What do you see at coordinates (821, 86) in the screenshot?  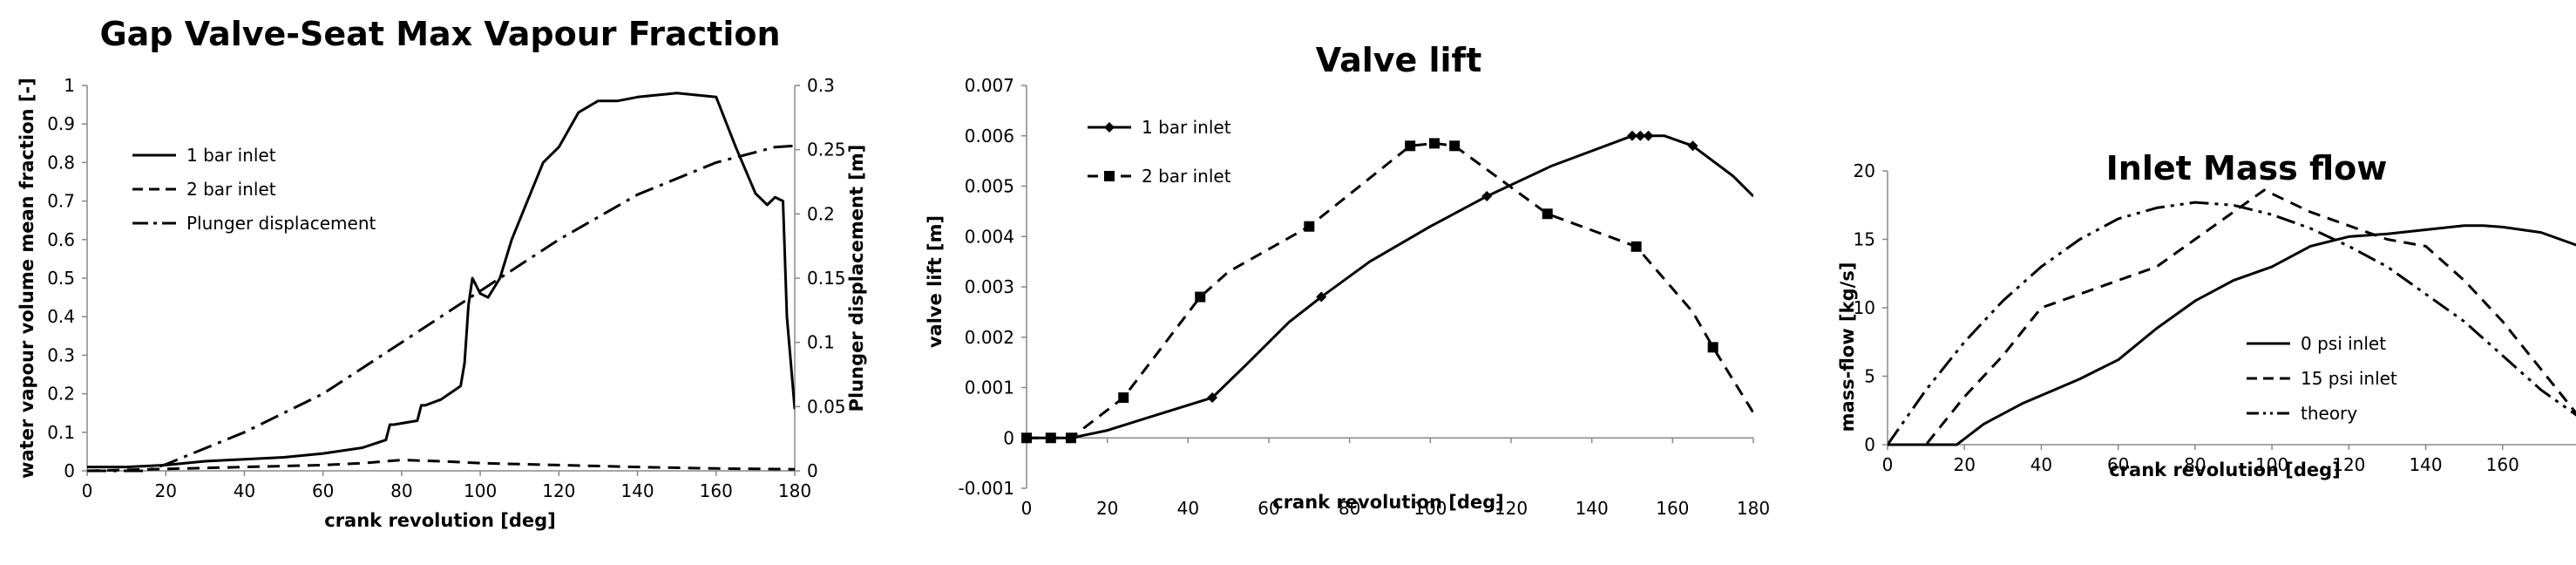 I see `y2-tick-label: 0.3` at bounding box center [821, 86].